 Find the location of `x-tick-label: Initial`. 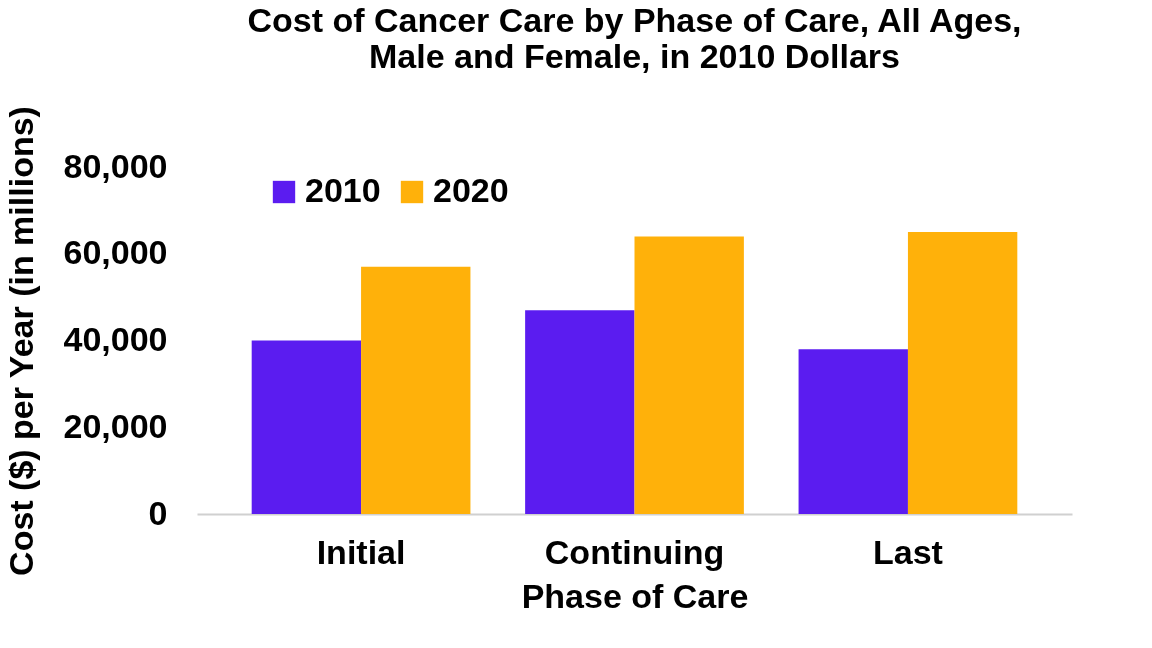

x-tick-label: Initial is located at coordinates (361, 551).